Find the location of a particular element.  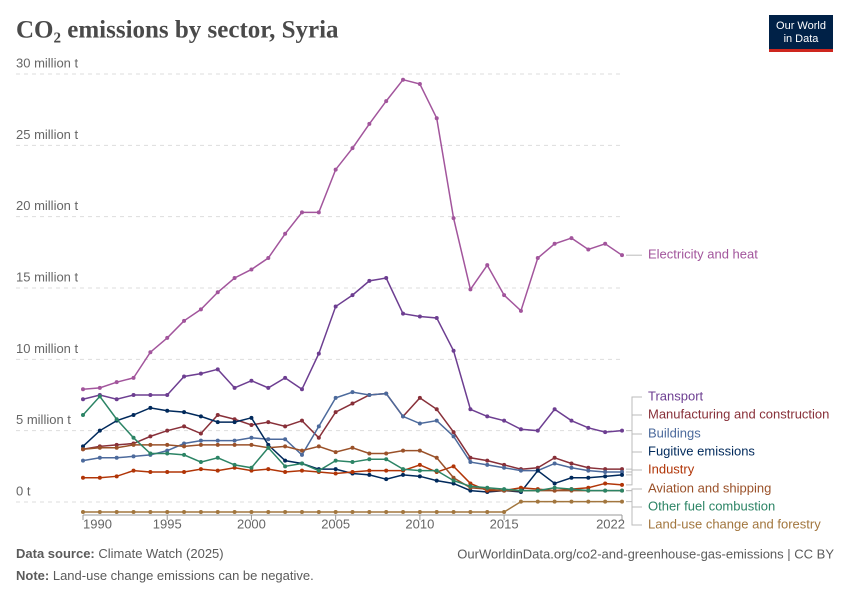

chart-title: CO₂ emissions by sector, Syria is located at coordinates (177, 30).